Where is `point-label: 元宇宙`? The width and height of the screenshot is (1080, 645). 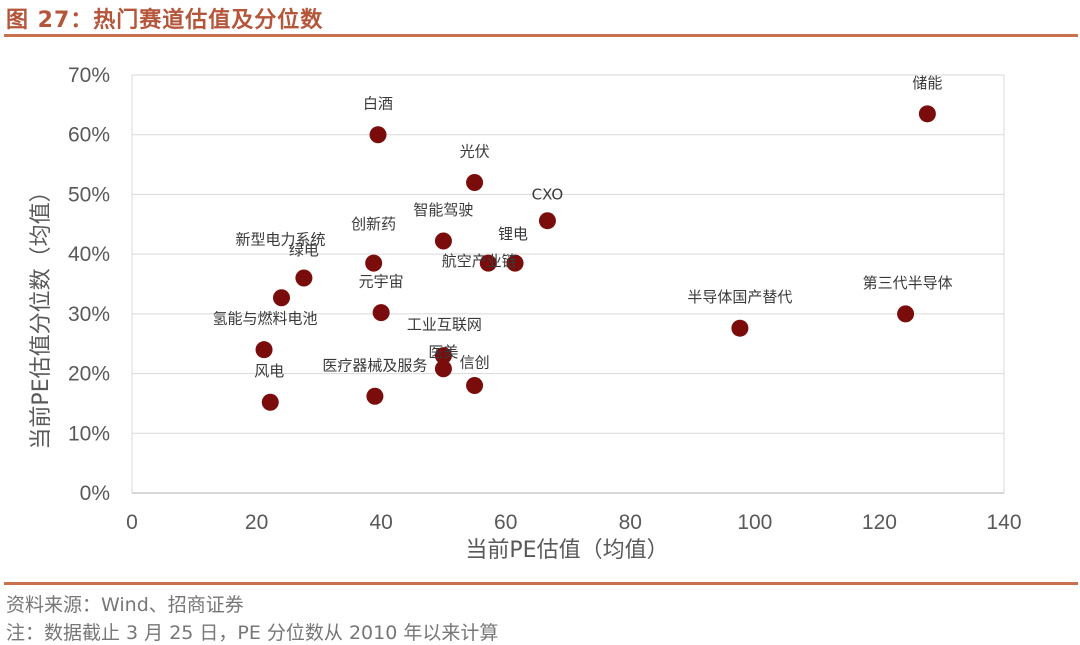
point-label: 元宇宙 is located at coordinates (381, 282).